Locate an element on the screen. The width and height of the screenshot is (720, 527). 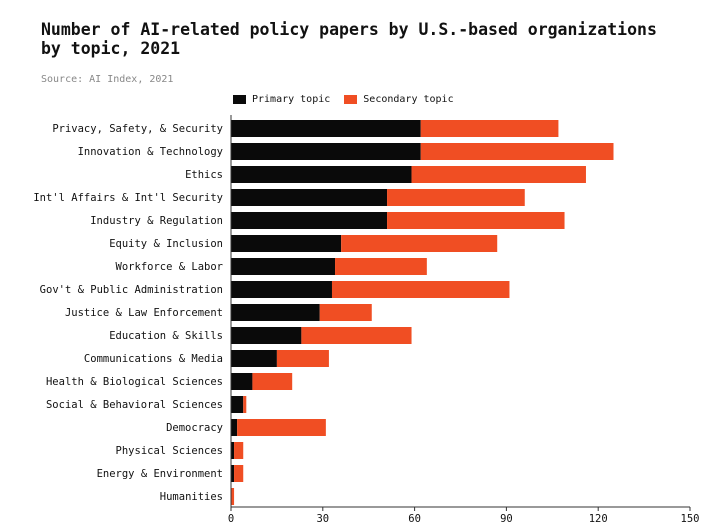
legend-swatch-secondary is located at coordinates (351, 99).